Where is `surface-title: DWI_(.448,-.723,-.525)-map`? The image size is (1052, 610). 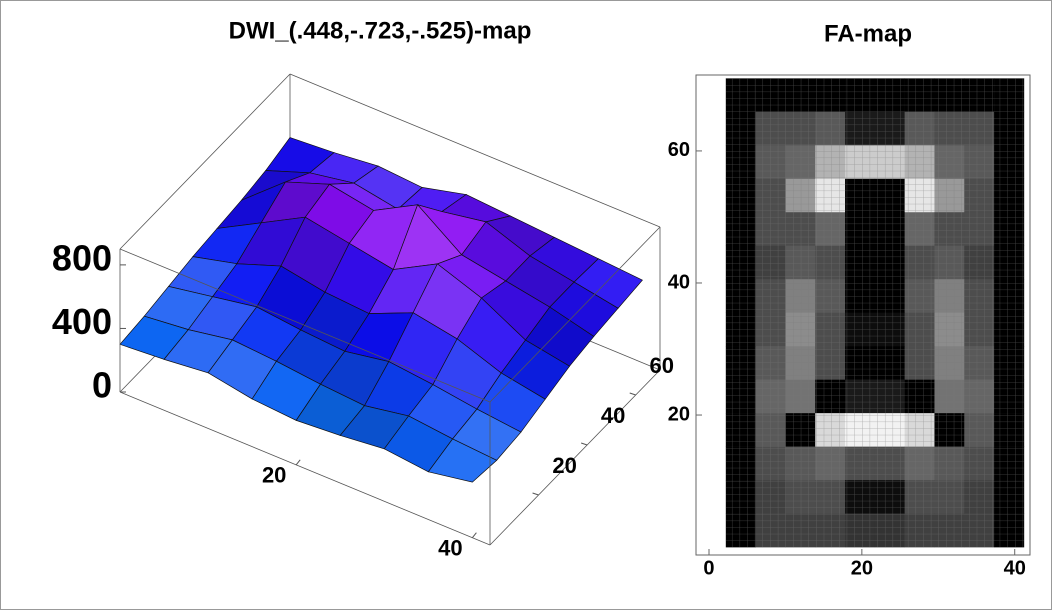 surface-title: DWI_(.448,-.723,-.525)-map is located at coordinates (380, 30).